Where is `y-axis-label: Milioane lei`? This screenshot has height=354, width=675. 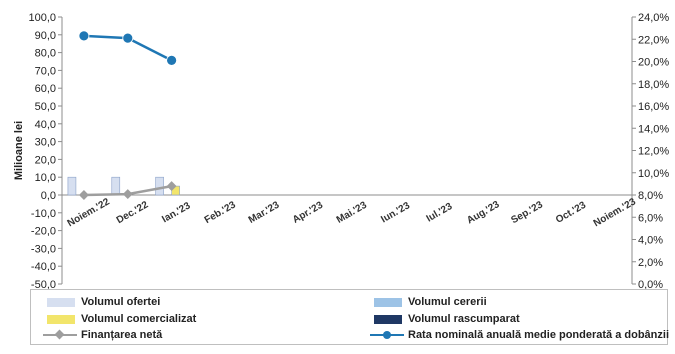
y-axis-label: Milioane lei is located at coordinates (19, 150).